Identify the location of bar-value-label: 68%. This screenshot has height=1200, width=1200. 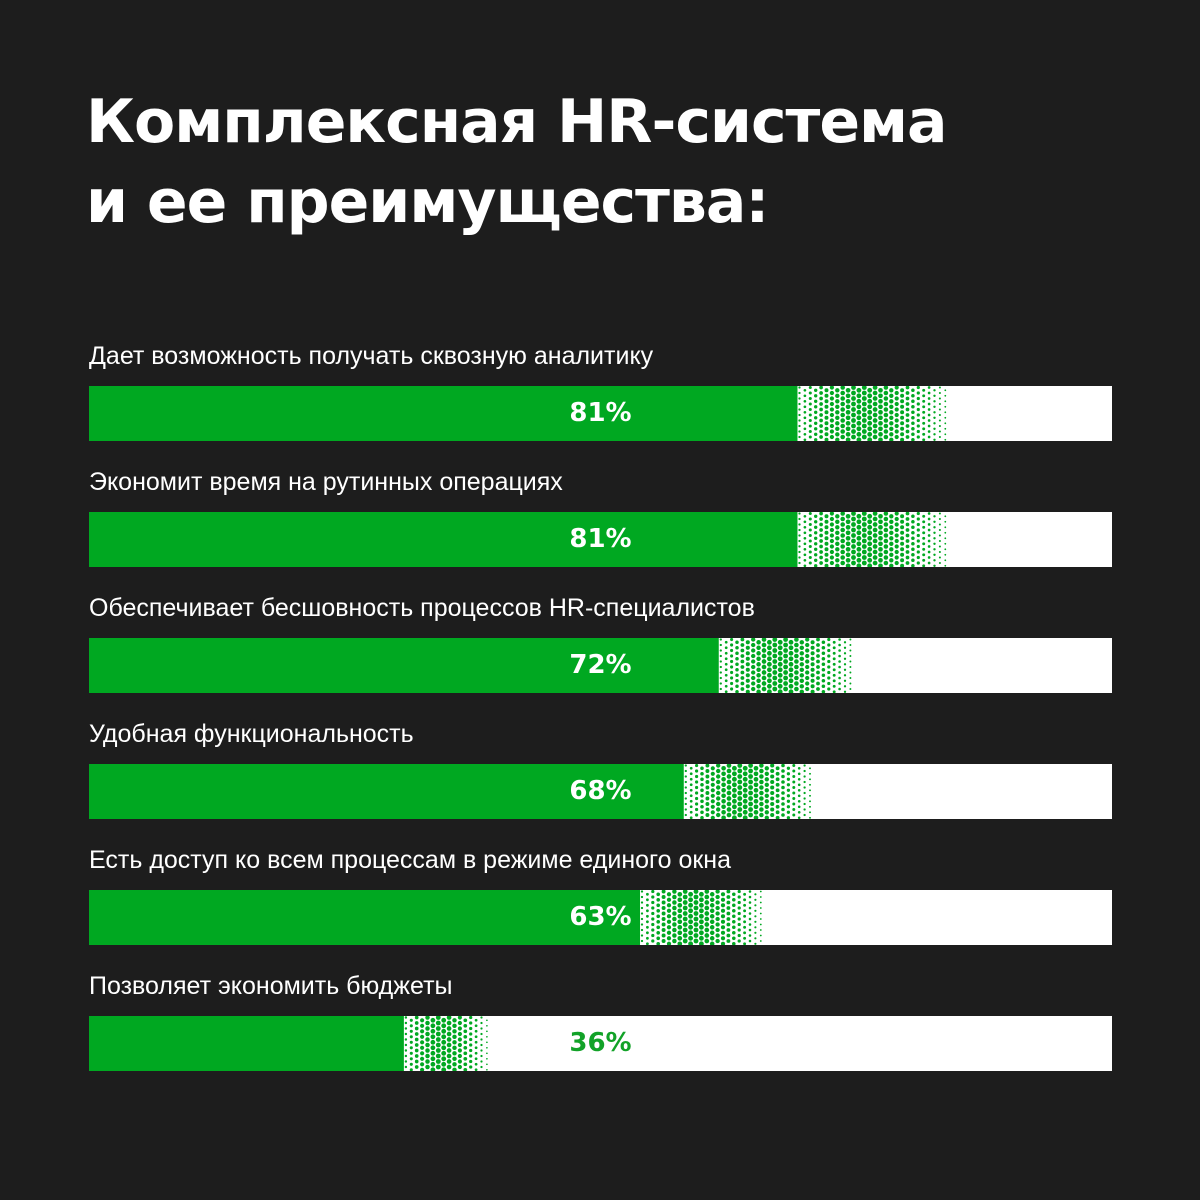
(600, 791).